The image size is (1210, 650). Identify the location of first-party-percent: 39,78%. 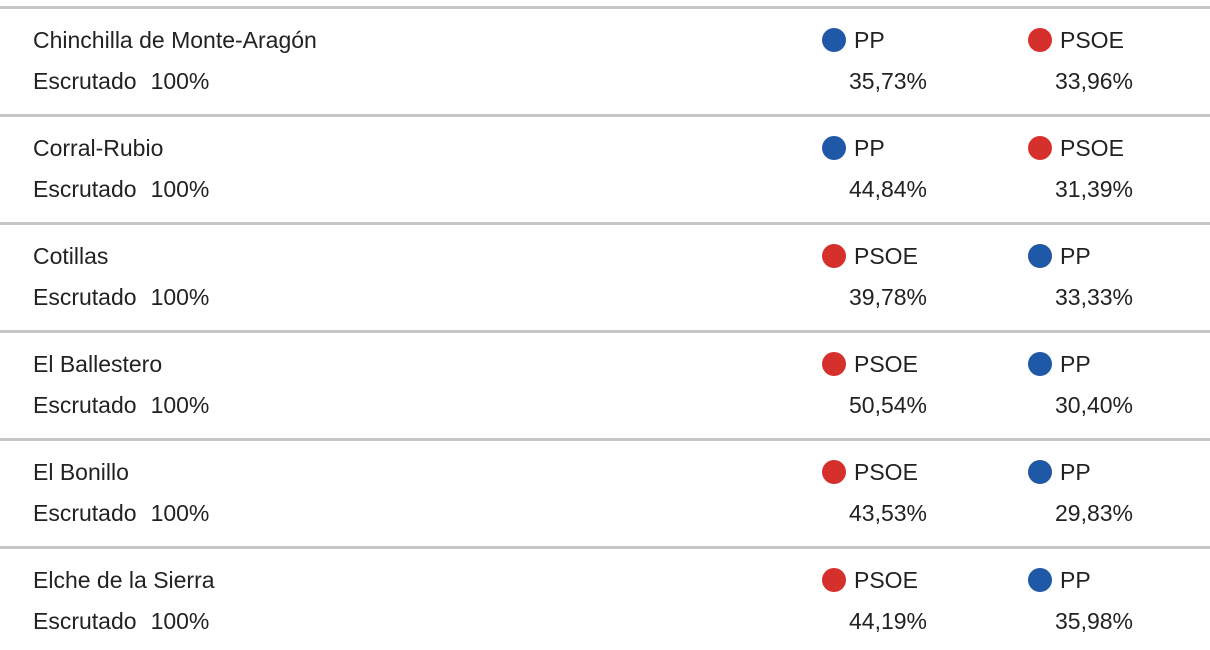
(887, 297).